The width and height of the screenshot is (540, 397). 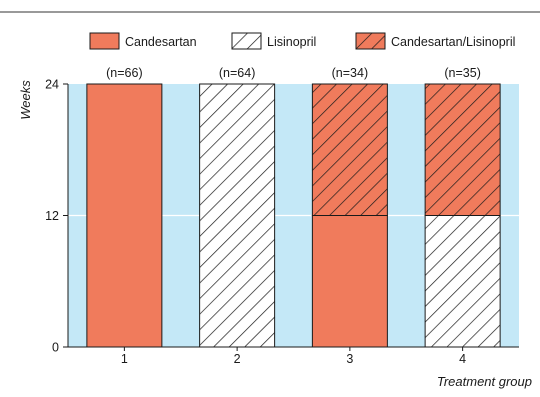 What do you see at coordinates (349, 149) in the screenshot?
I see `bar-3-candesartan-lisinopril` at bounding box center [349, 149].